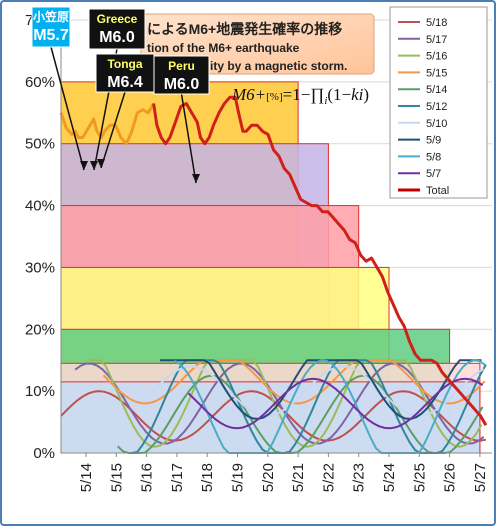  Describe the element at coordinates (433, 141) in the screenshot. I see `legend-label: 5/9` at that location.